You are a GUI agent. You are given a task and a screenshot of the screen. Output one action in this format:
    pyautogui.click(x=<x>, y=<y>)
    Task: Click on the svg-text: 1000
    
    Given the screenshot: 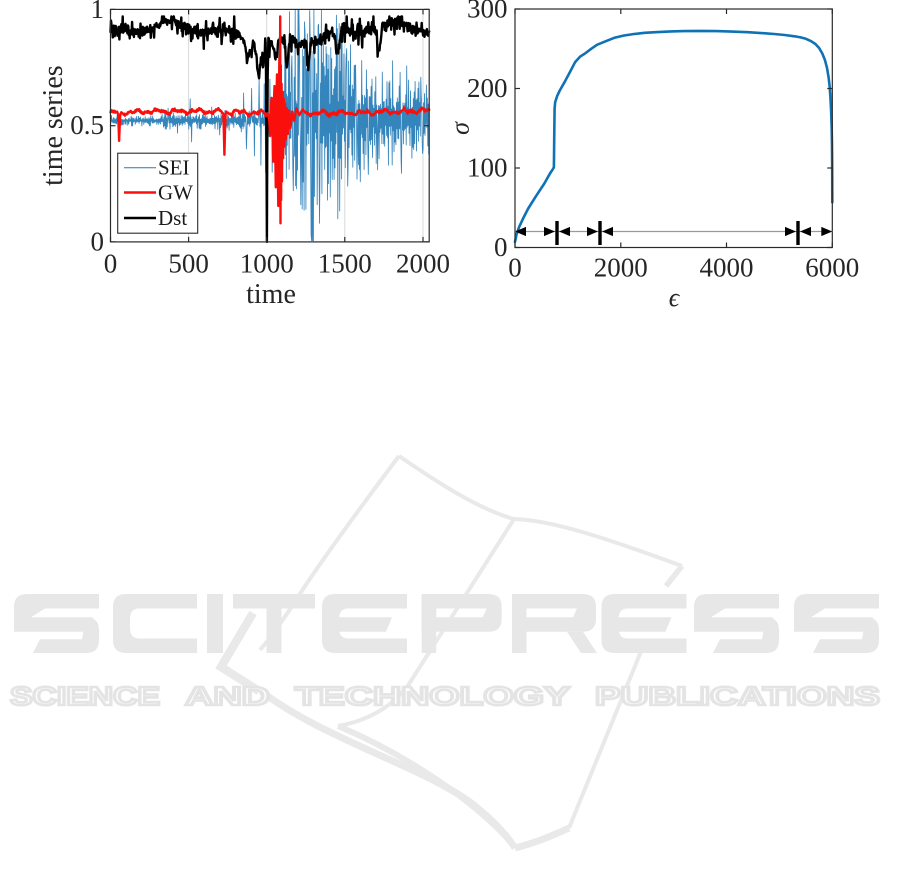 What is the action you would take?
    pyautogui.click(x=267, y=264)
    